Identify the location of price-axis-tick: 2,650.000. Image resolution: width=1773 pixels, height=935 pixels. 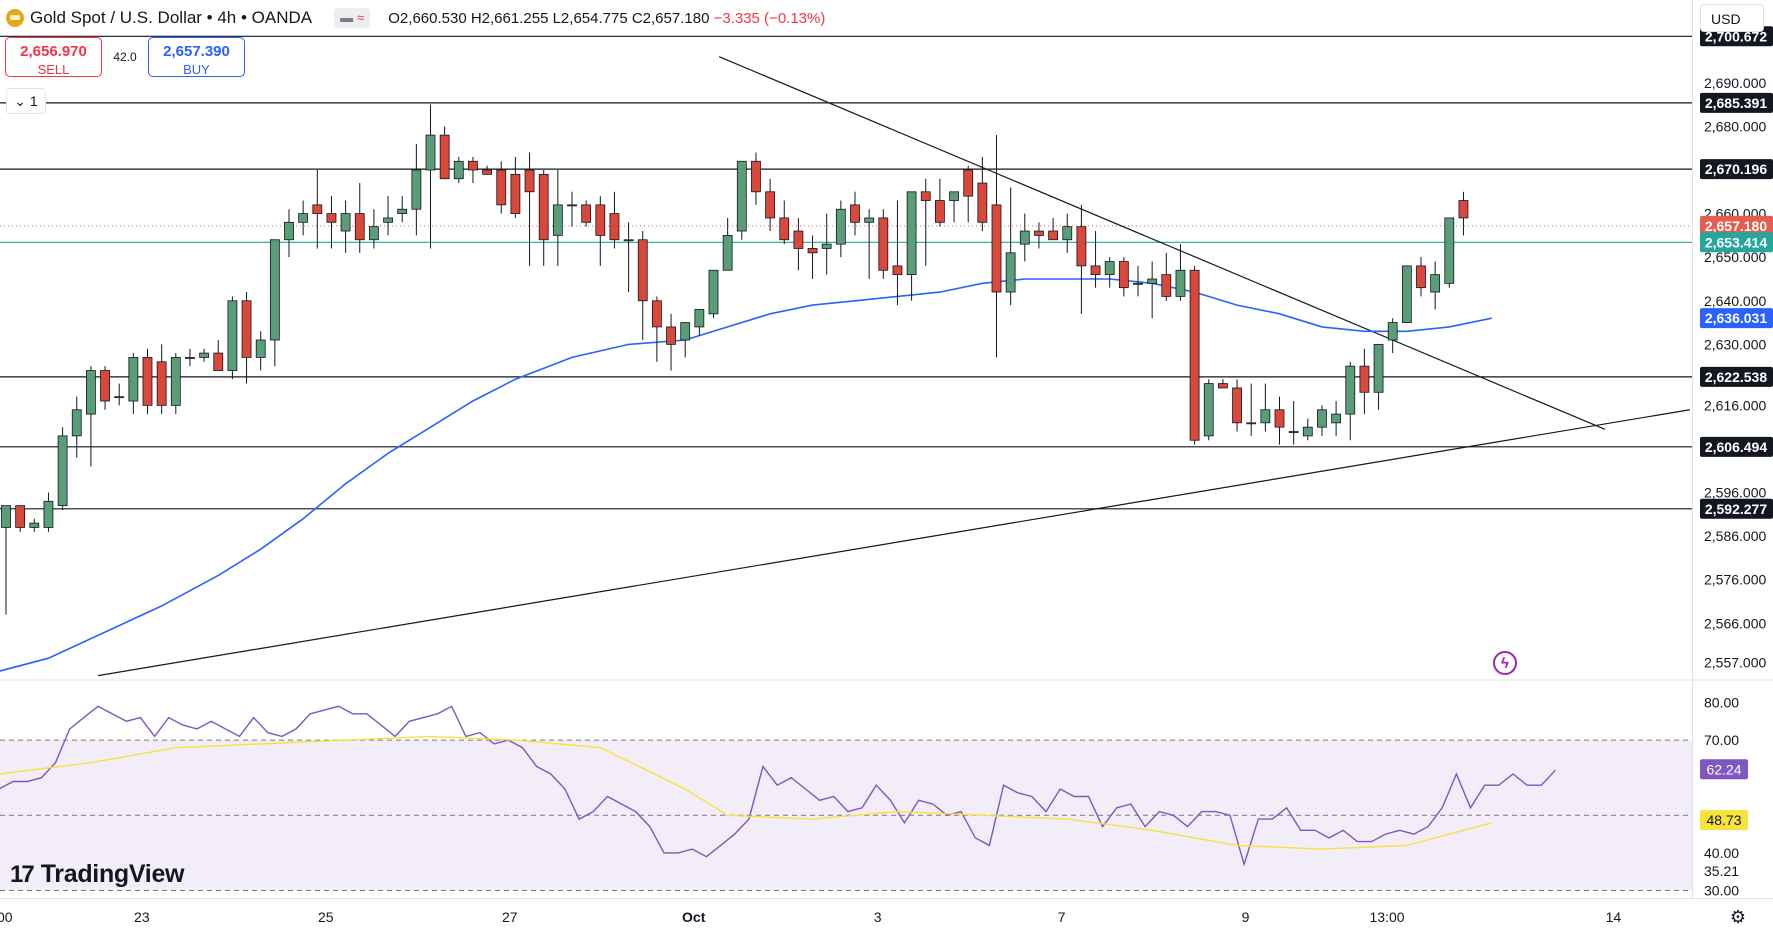
(1735, 257).